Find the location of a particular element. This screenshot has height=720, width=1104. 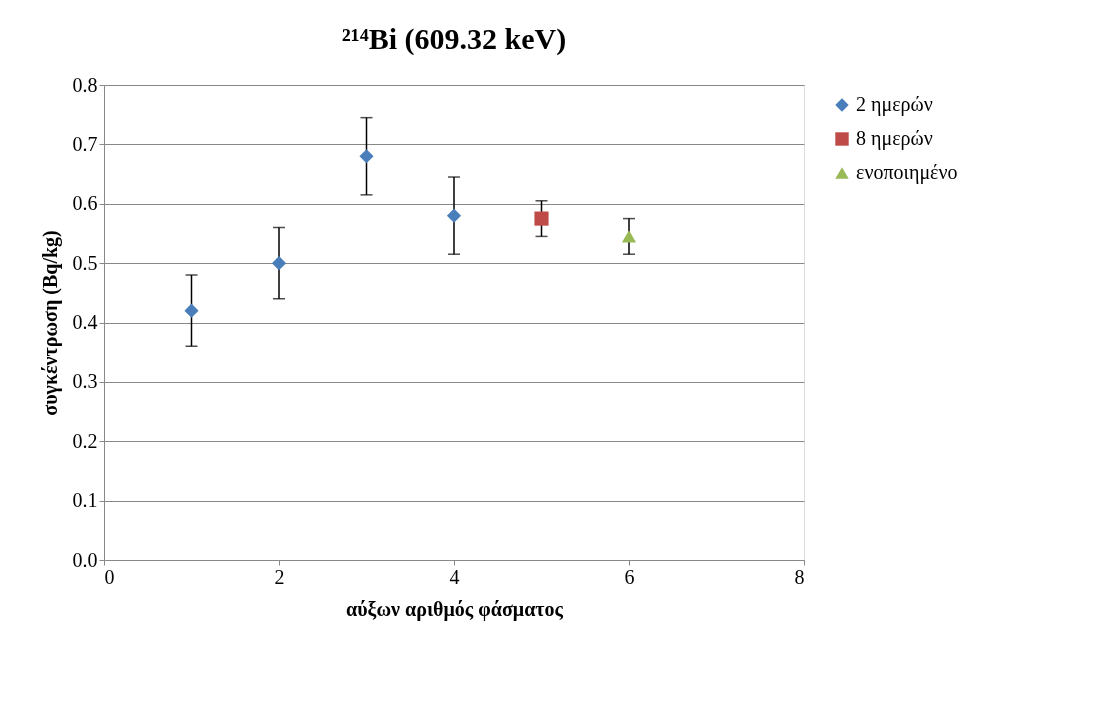

y-axis-title: συγκέντρωση (Bq/kg) is located at coordinates (50, 323).